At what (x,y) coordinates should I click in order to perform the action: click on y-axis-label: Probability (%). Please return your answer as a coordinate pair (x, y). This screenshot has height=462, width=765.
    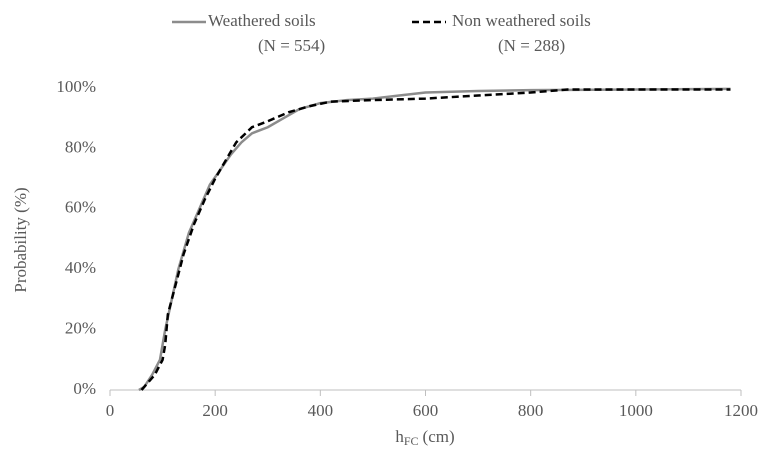
    Looking at the image, I should click on (20, 239).